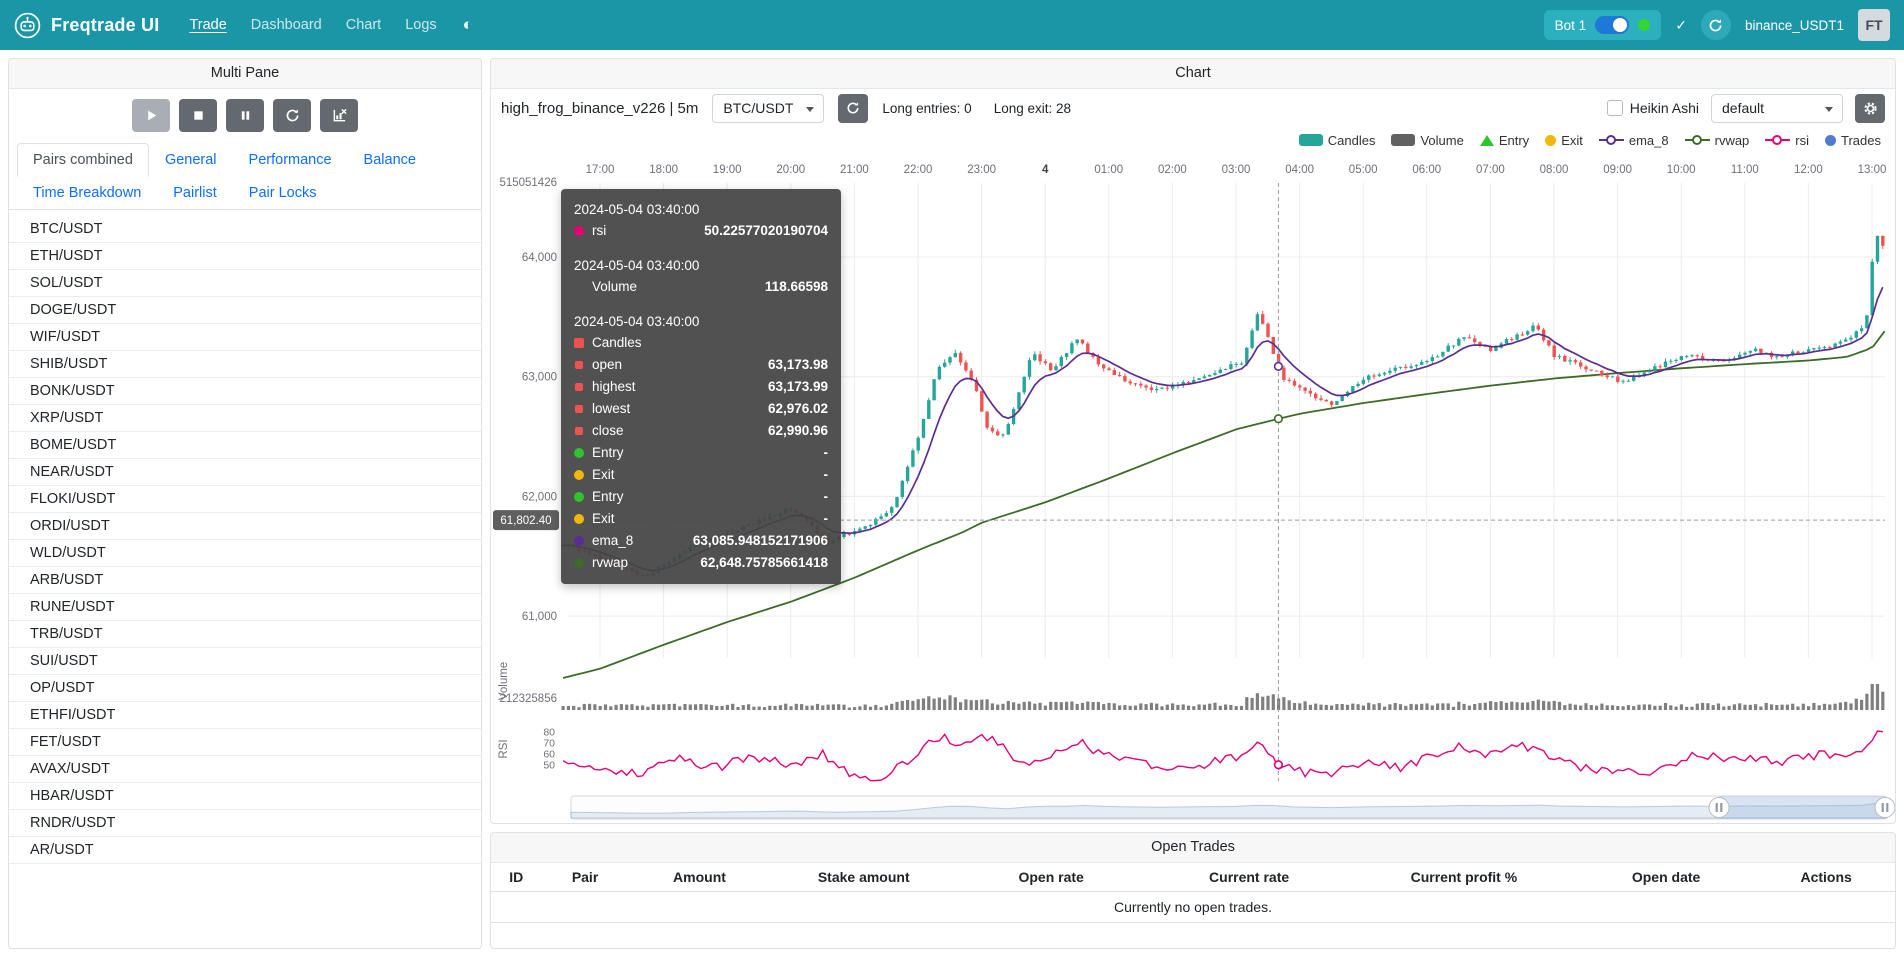 This screenshot has height=957, width=1904. Describe the element at coordinates (245, 364) in the screenshot. I see `pair-list-item: SHIB/USDT` at that location.